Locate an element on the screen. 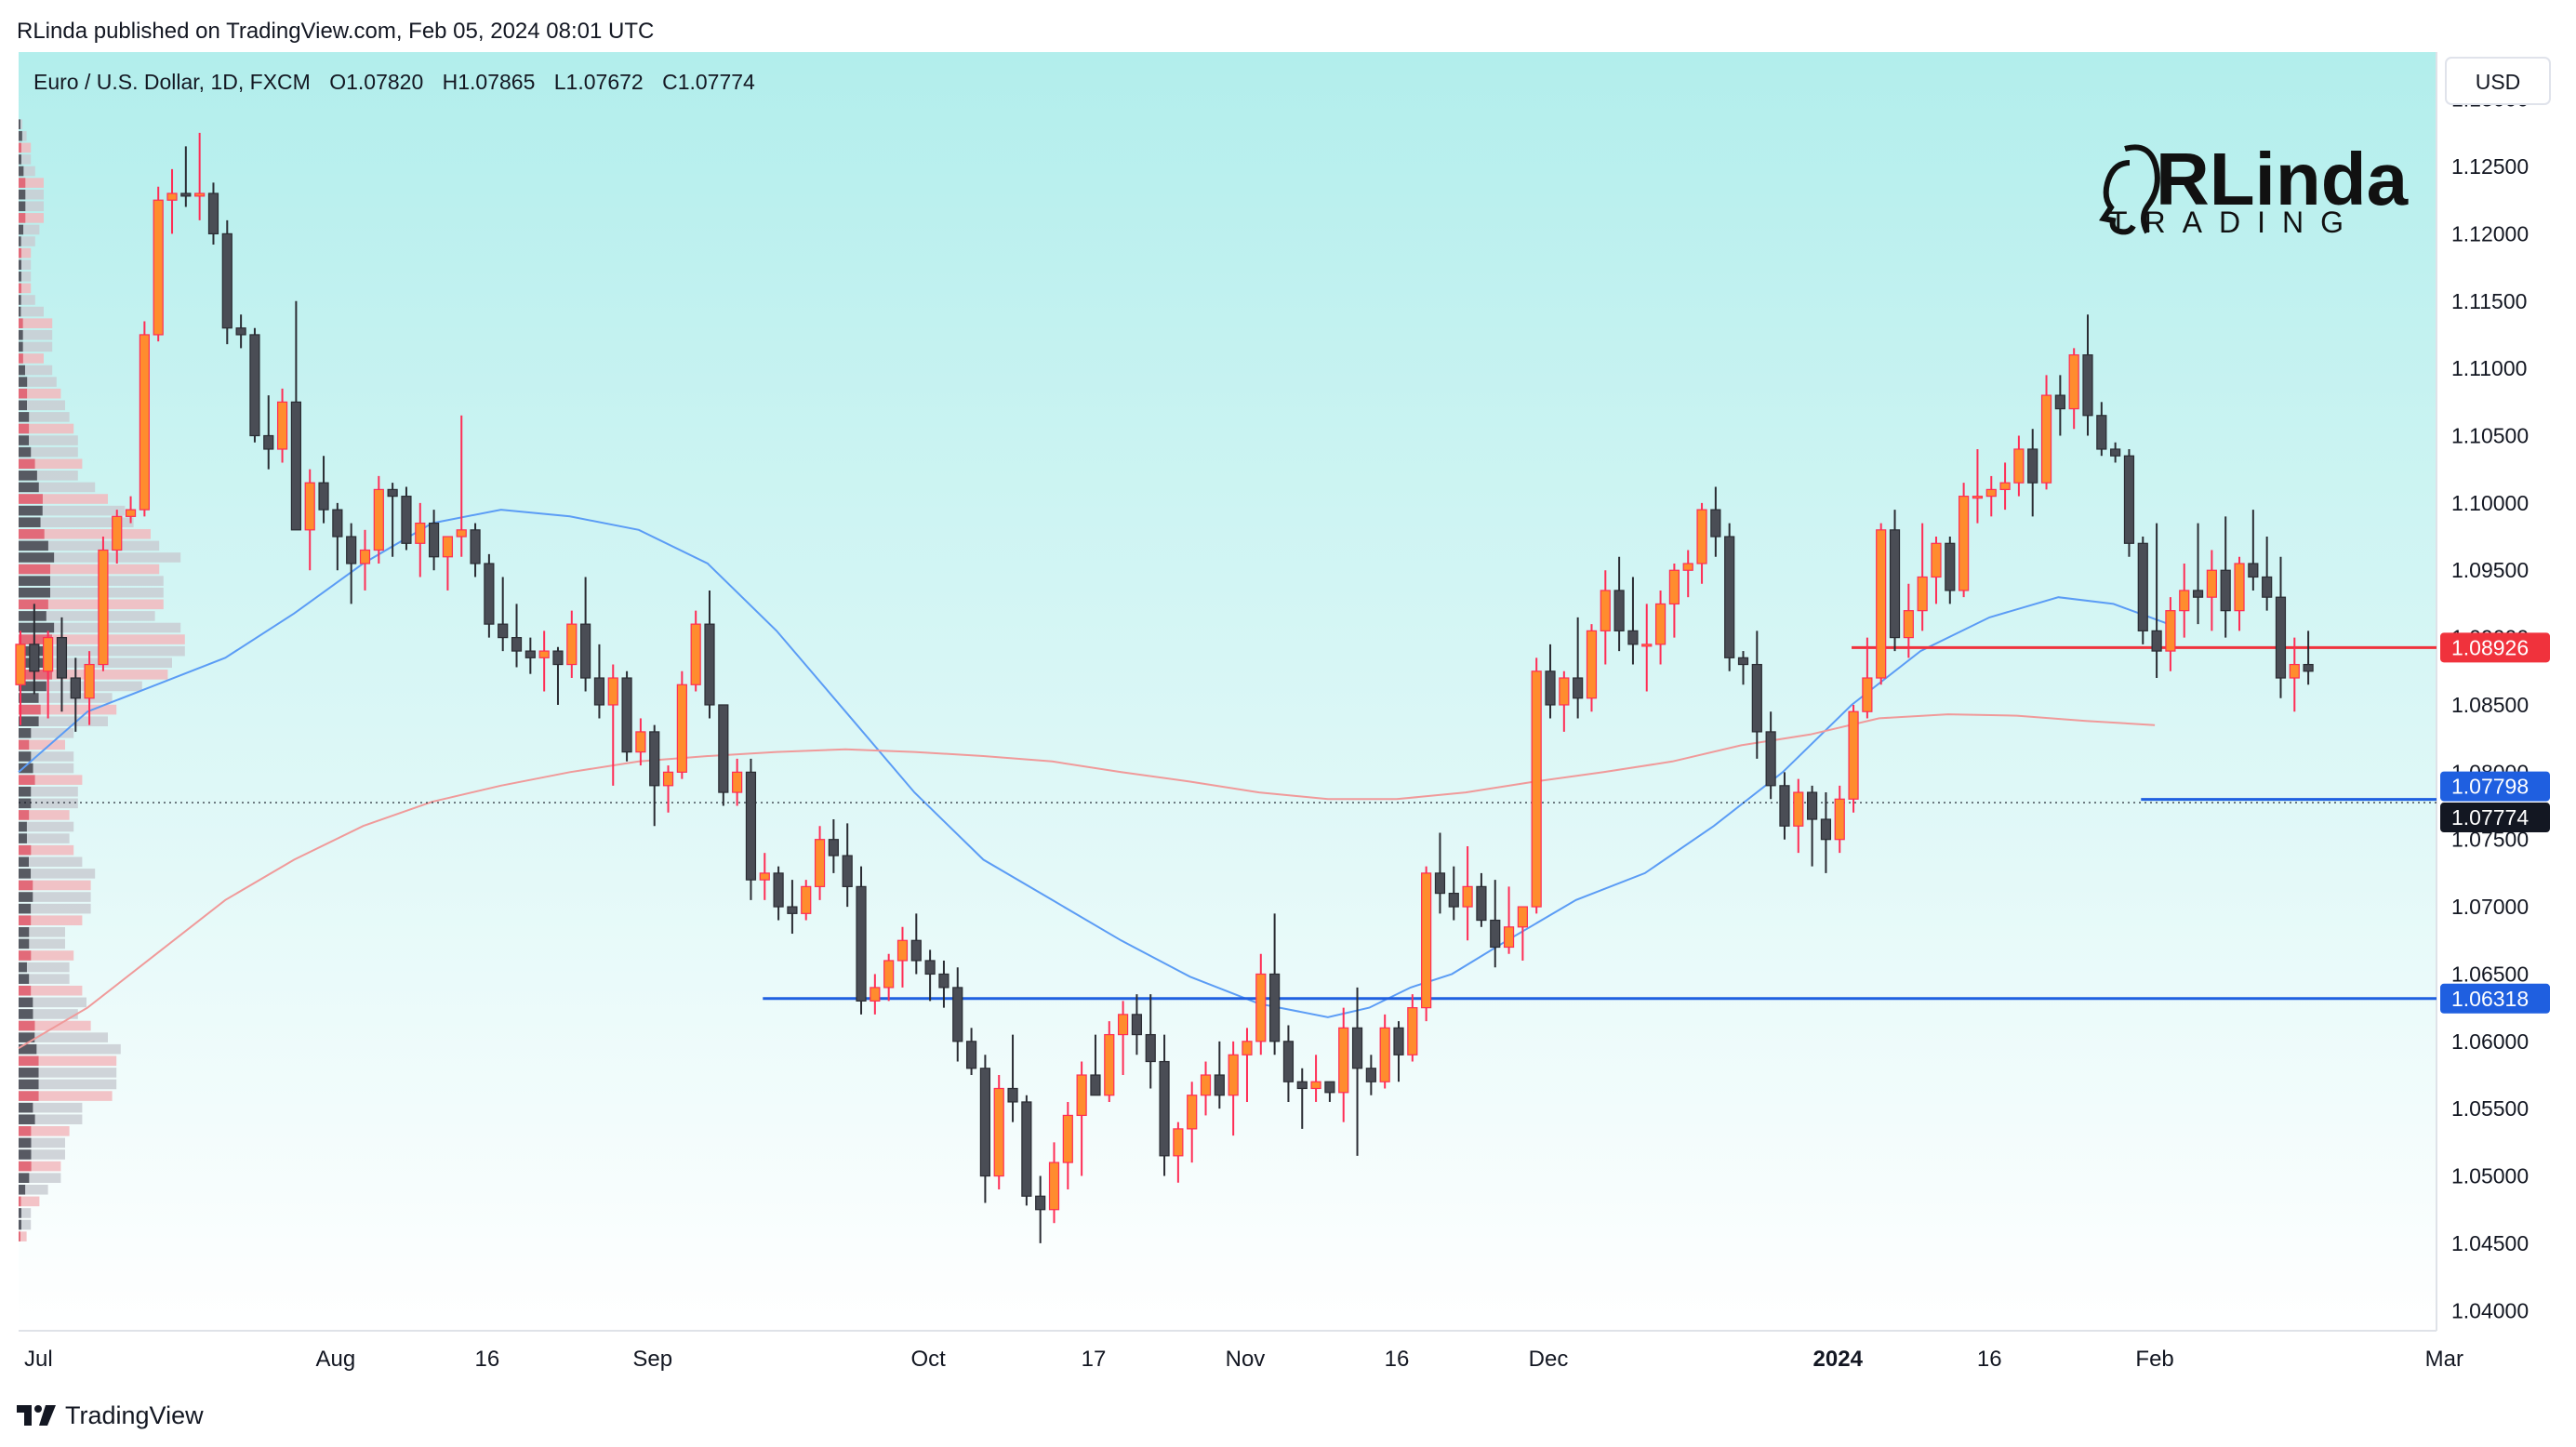 This screenshot has height=1447, width=2576. logo-line1: RLinda is located at coordinates (2282, 179).